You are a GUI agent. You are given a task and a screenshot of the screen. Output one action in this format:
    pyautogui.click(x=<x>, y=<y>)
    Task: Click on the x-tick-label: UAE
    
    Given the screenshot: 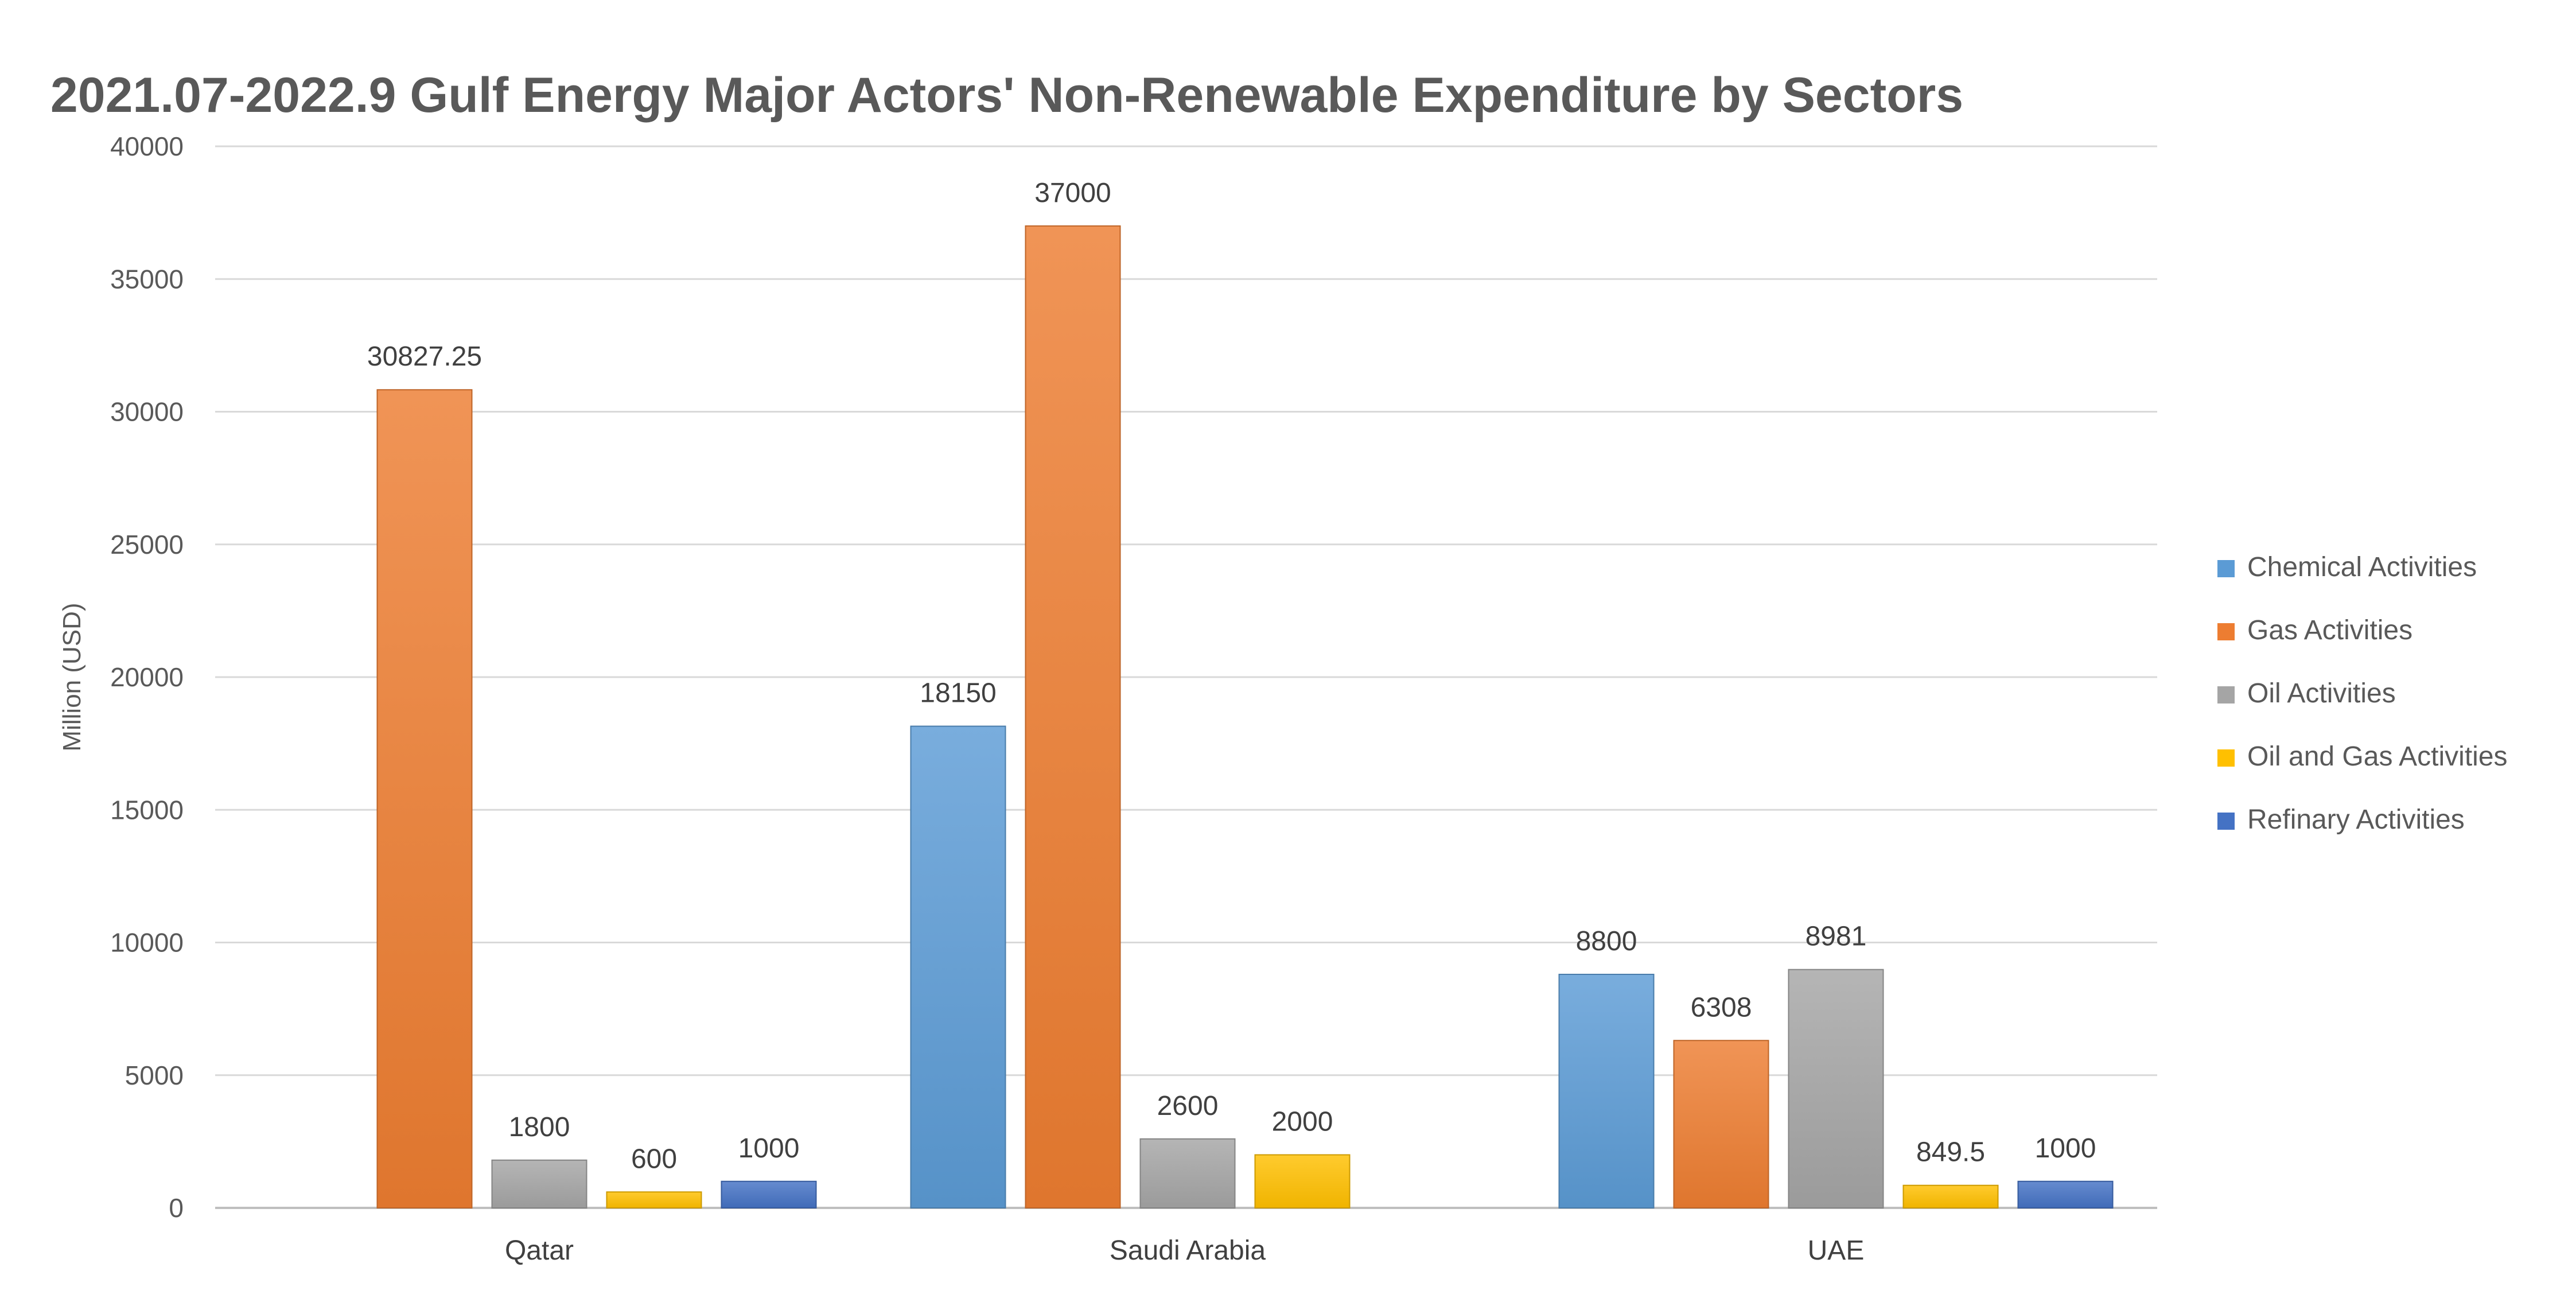 What is the action you would take?
    pyautogui.click(x=1836, y=1250)
    